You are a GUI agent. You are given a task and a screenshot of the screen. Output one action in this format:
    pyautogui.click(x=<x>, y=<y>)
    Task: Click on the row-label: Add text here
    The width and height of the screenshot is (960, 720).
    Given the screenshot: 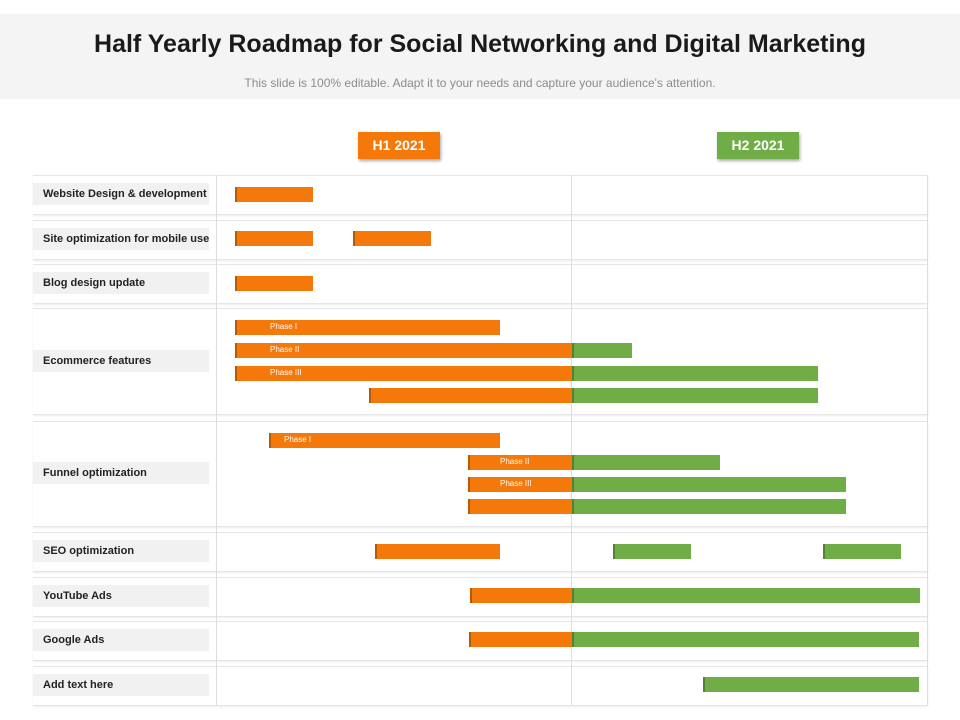 What is the action you would take?
    pyautogui.click(x=121, y=685)
    